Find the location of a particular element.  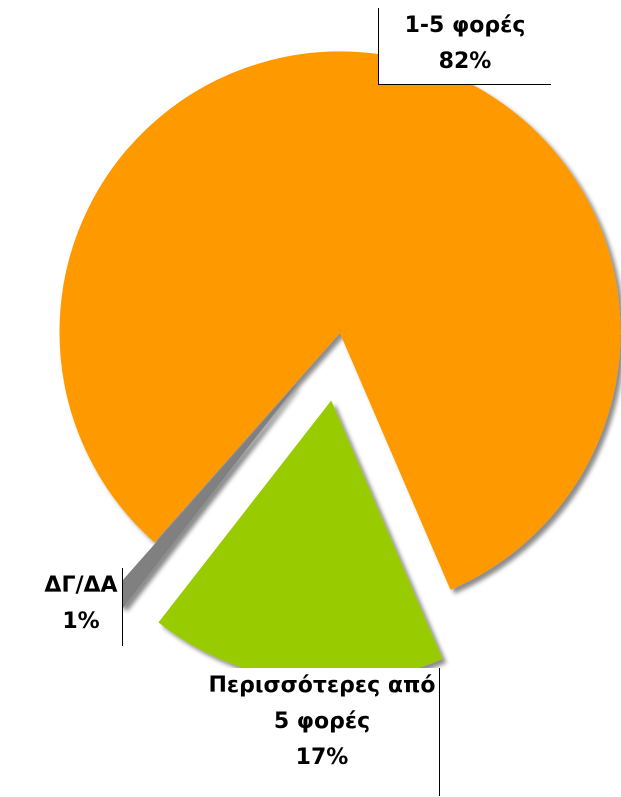

category-label: 1-5 φορές is located at coordinates (465, 25).